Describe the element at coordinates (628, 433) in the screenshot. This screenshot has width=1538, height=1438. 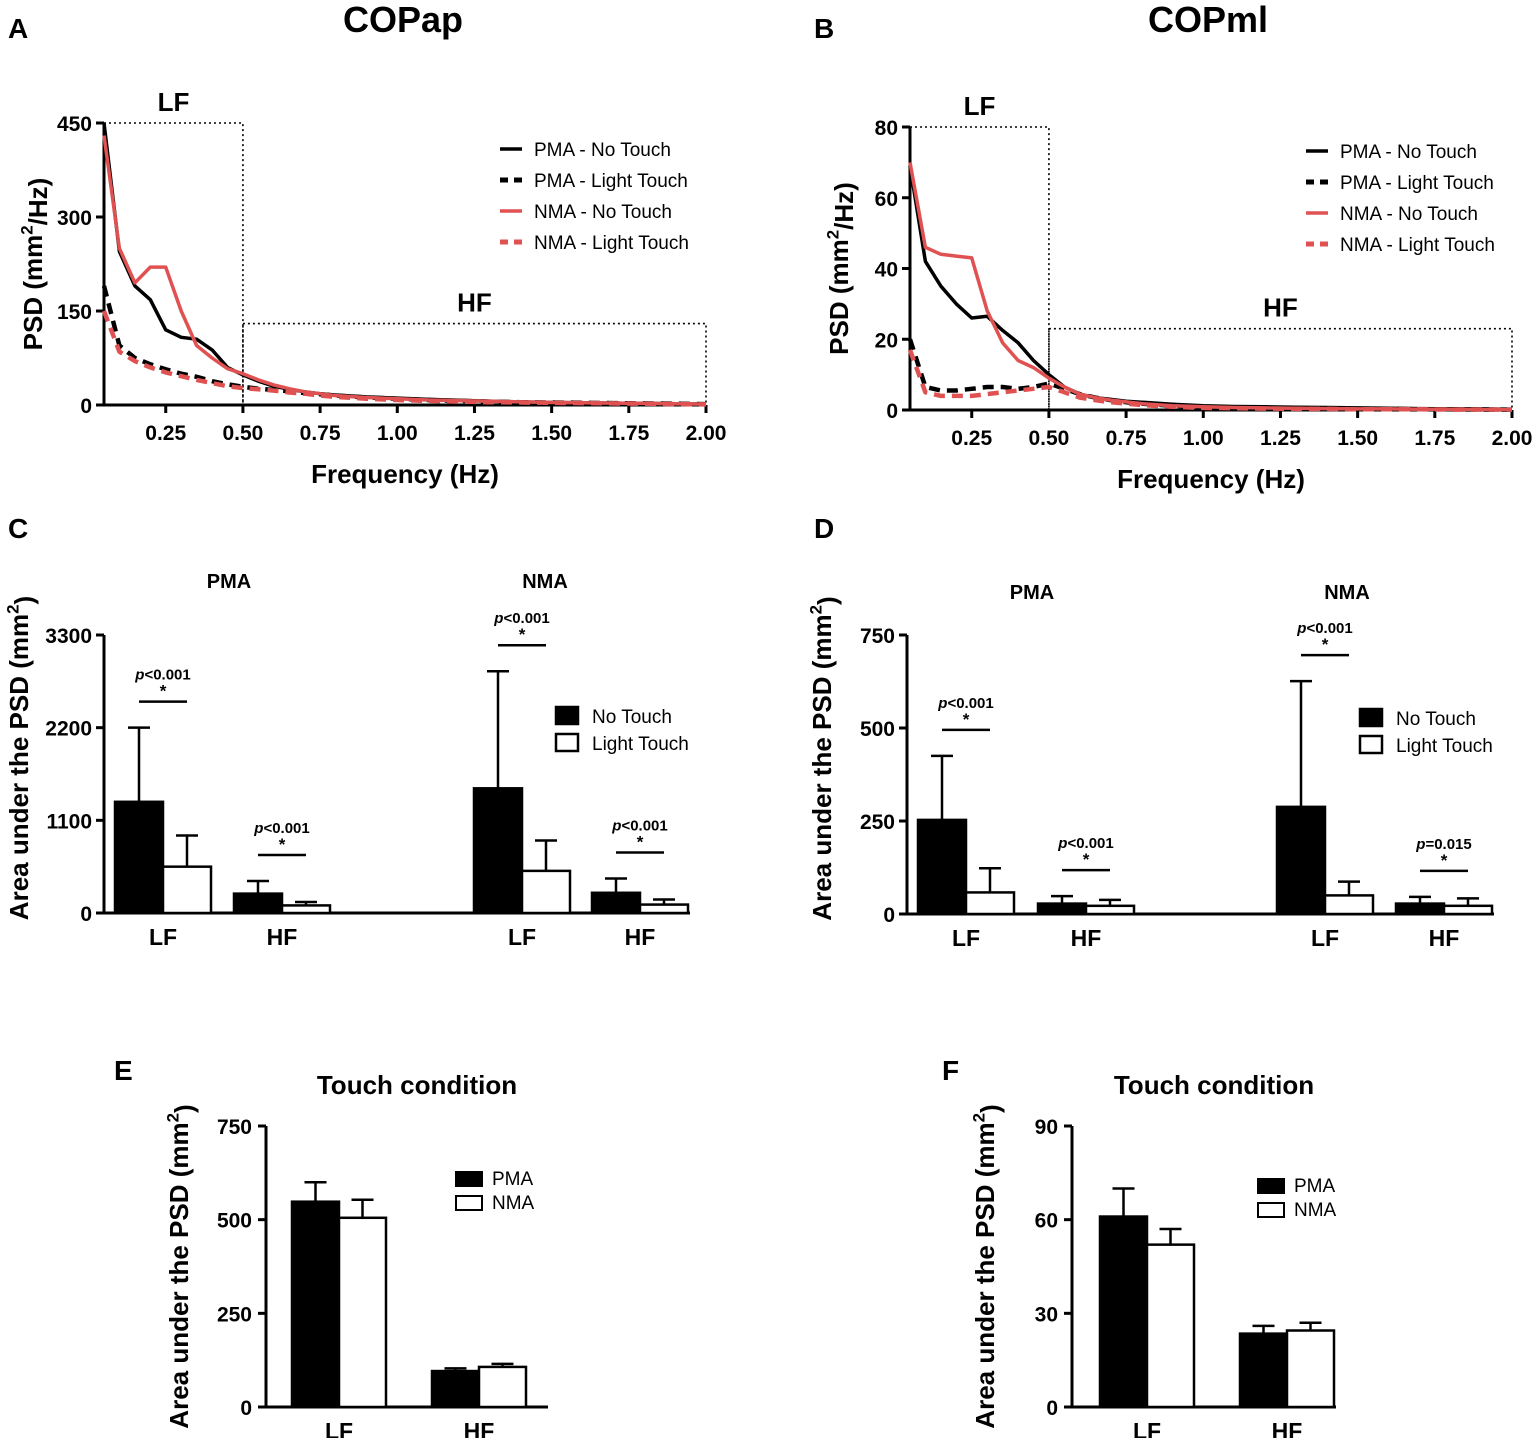
I see `x-tick-label: 1.75` at that location.